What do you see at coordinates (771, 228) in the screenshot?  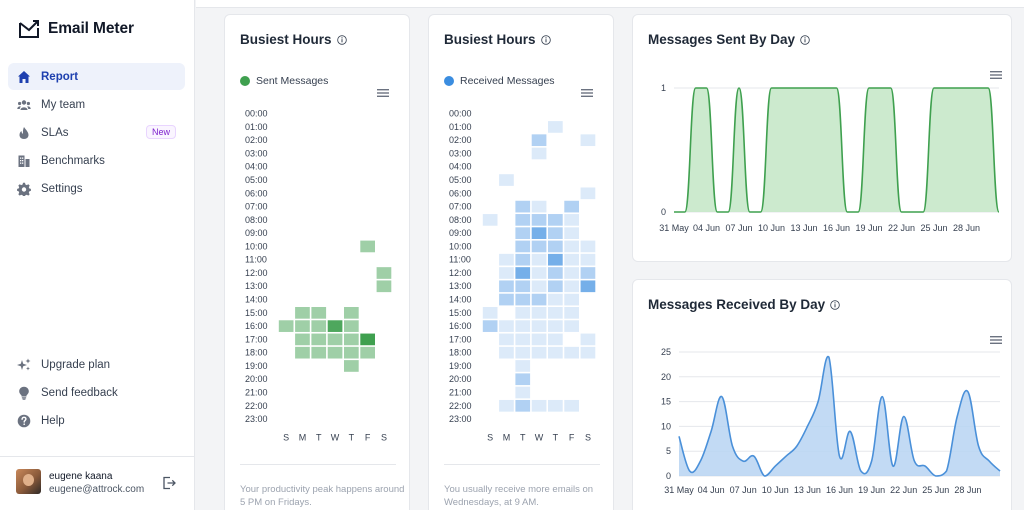 I see `x-tick-label: 10 Jun` at bounding box center [771, 228].